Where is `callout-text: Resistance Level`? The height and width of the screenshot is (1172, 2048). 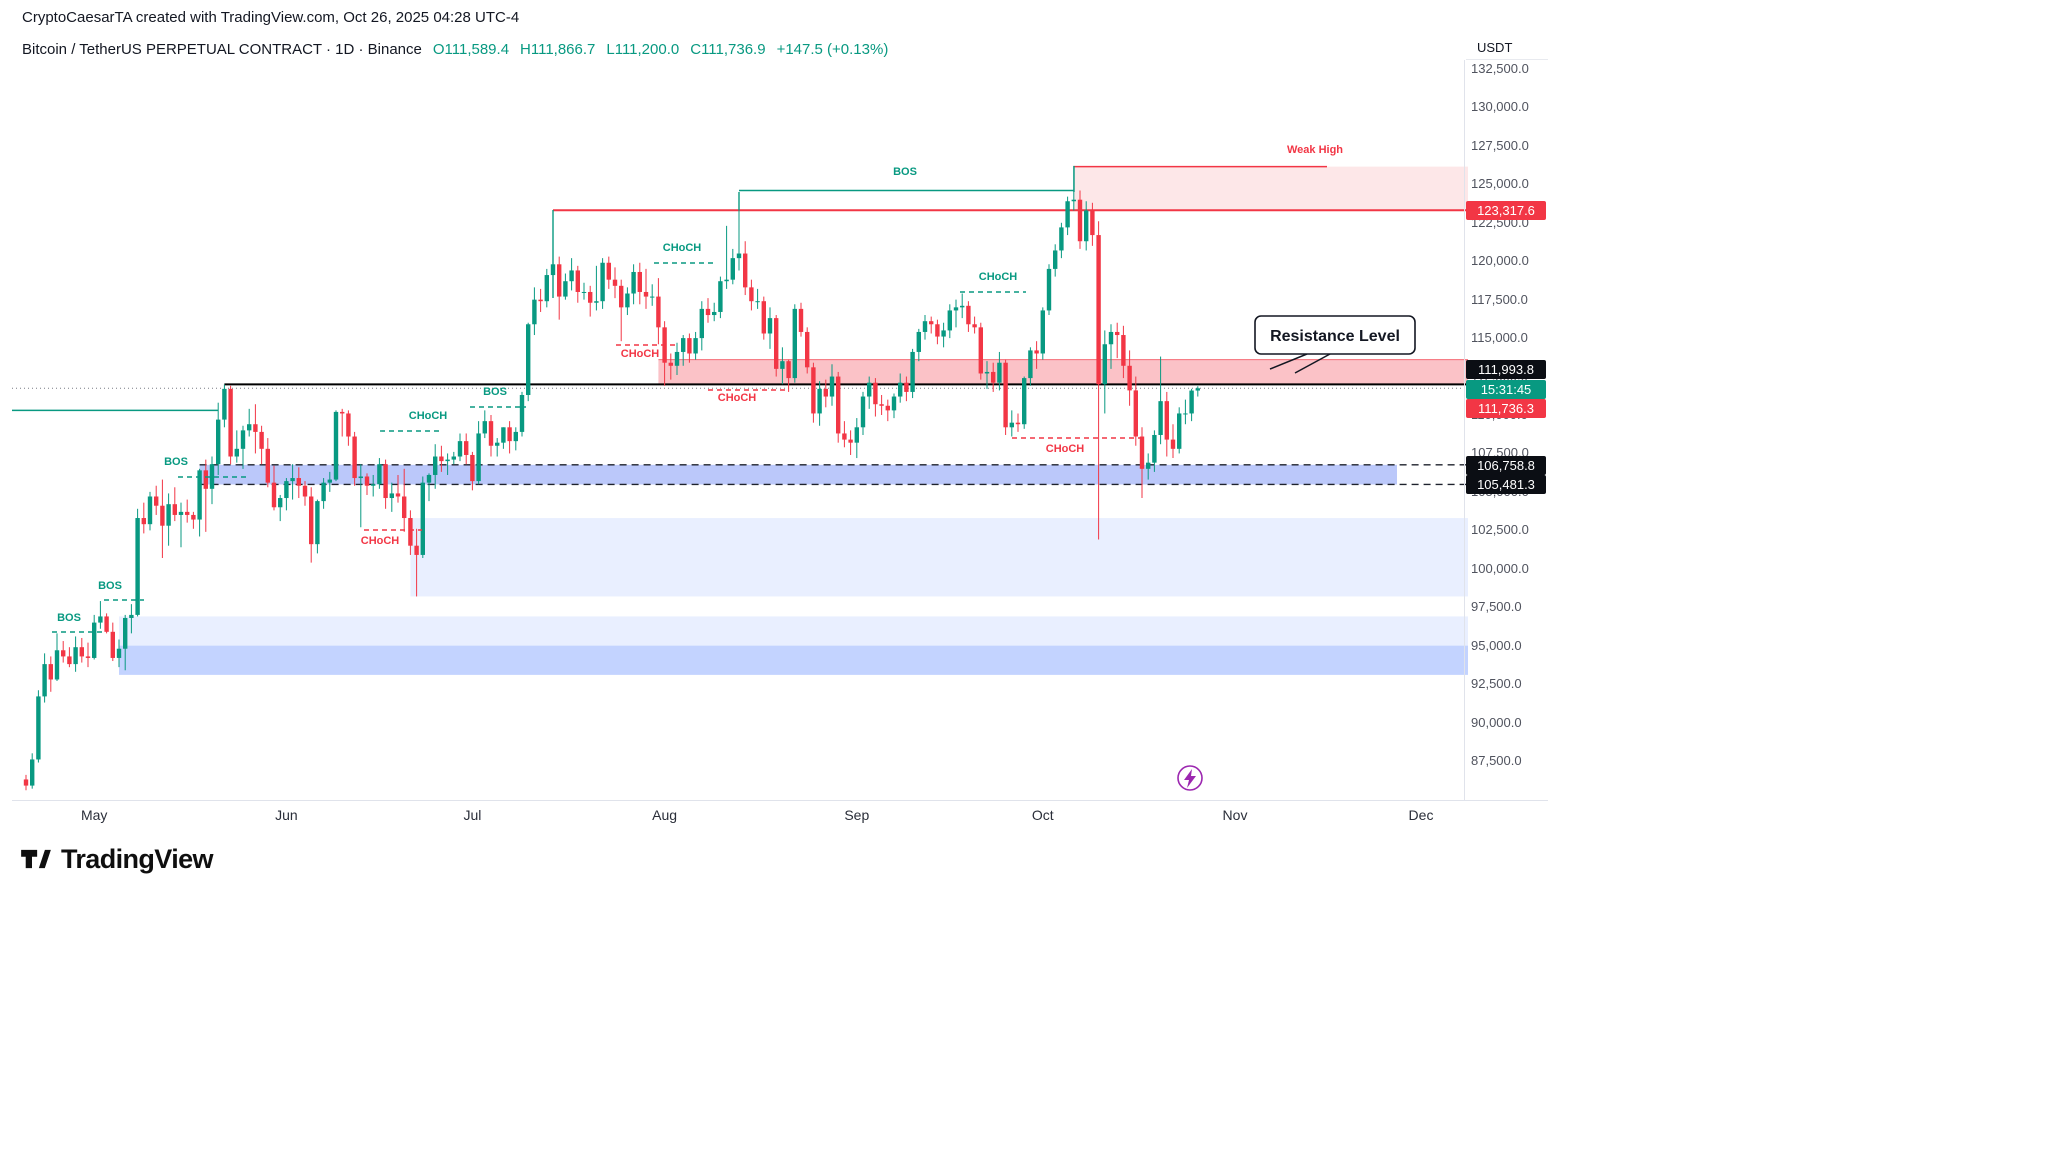 callout-text: Resistance Level is located at coordinates (1335, 336).